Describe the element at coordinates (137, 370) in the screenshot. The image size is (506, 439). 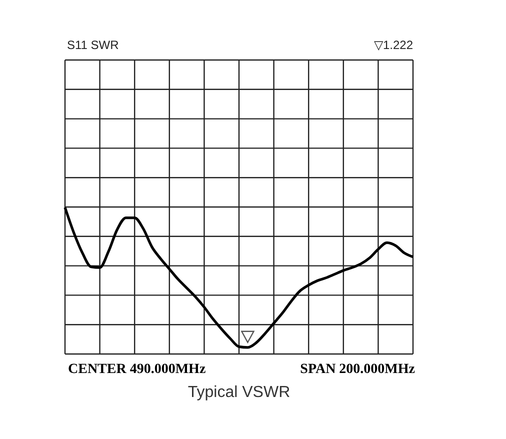
I see `text: CENTER 490.000MHz` at that location.